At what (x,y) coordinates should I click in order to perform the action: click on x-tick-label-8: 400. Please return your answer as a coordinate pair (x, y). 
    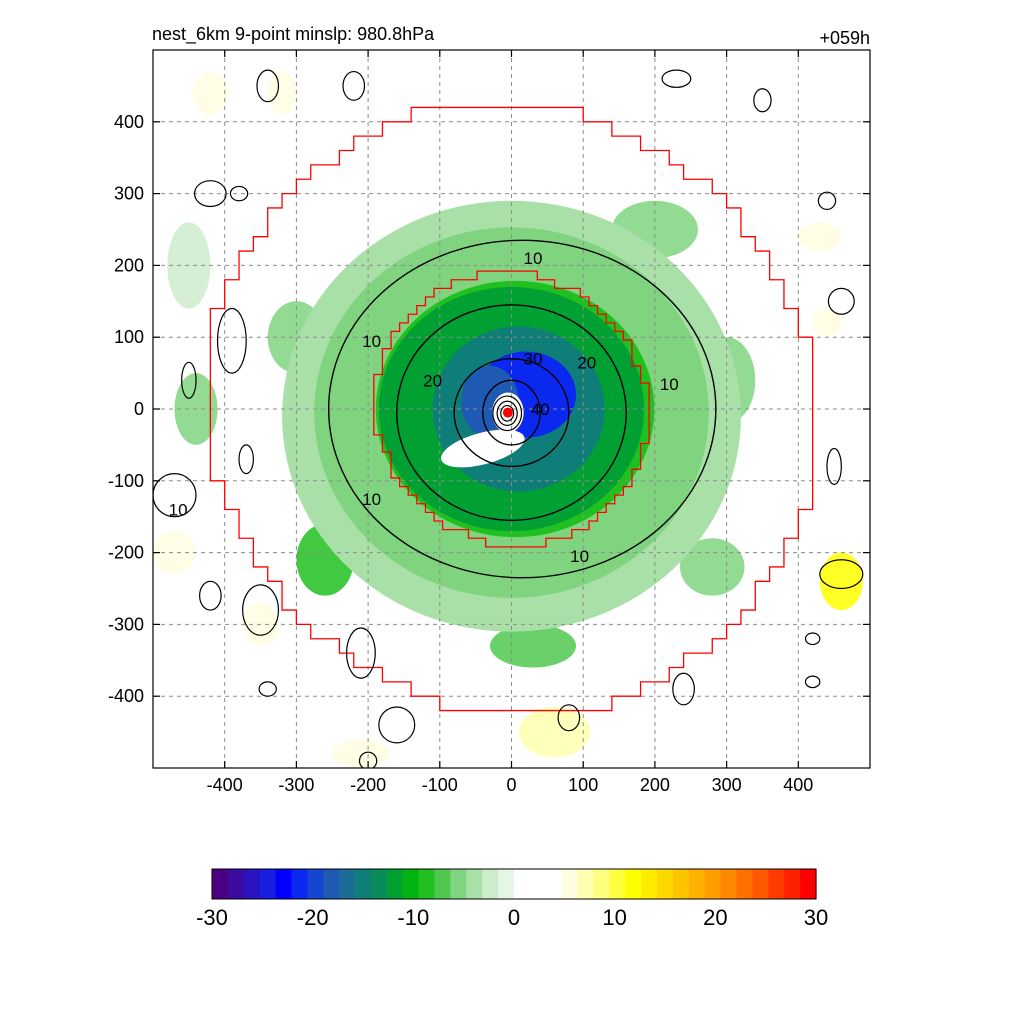
    Looking at the image, I should click on (798, 785).